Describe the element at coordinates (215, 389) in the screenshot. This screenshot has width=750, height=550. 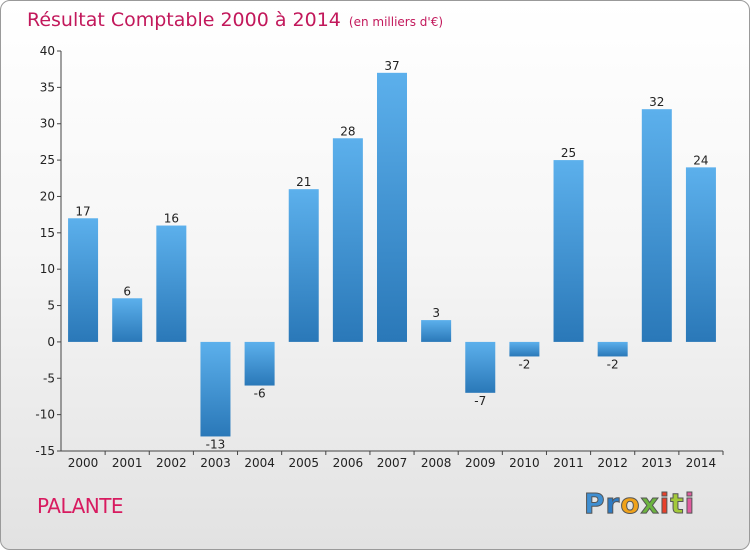
I see `bar-2003` at that location.